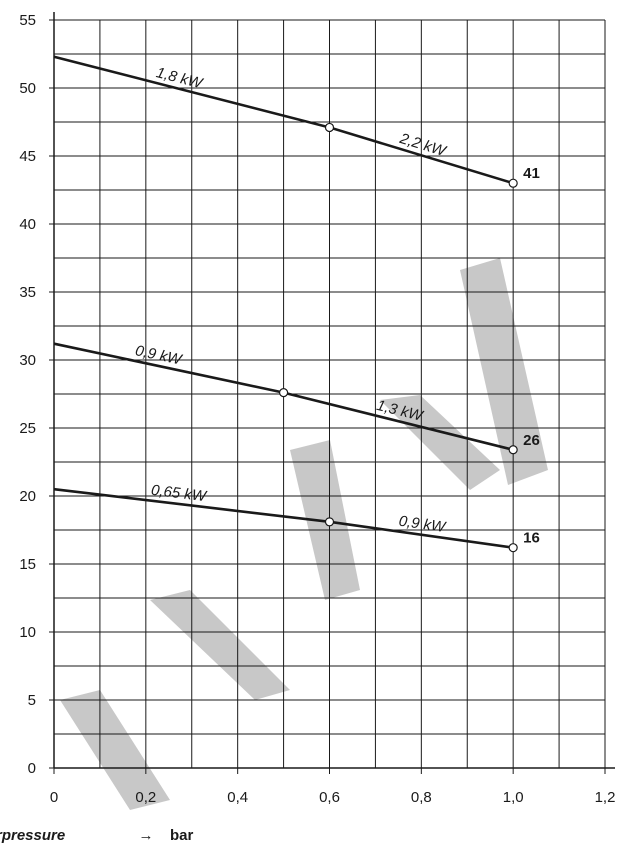  What do you see at coordinates (97, 835) in the screenshot?
I see `x-axis-label: rpressure → bar` at bounding box center [97, 835].